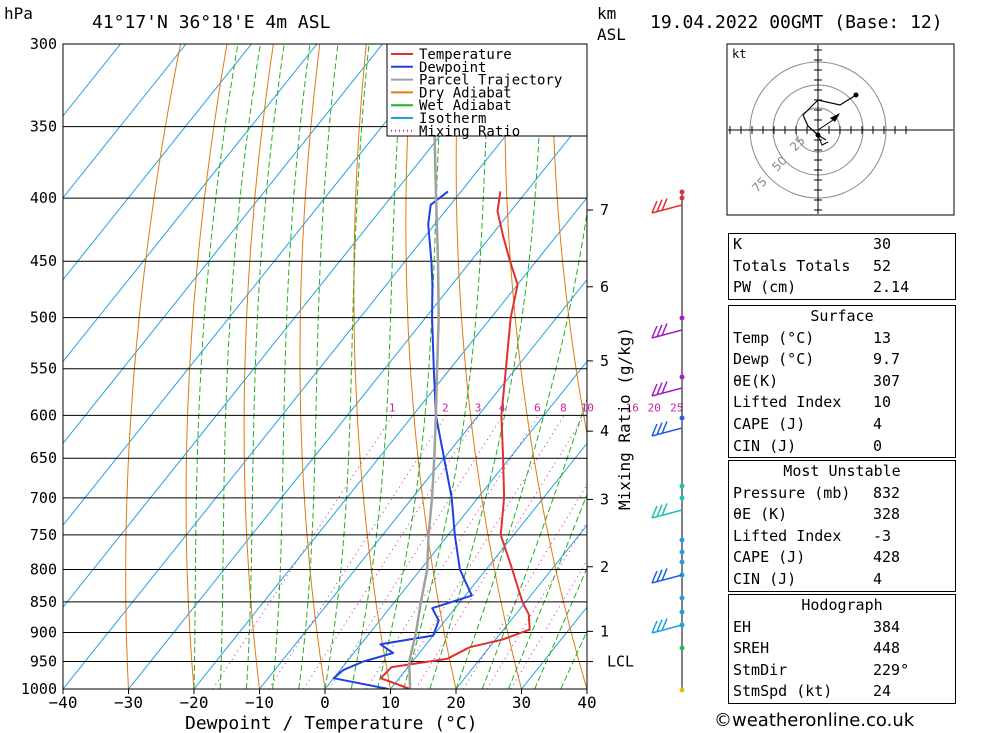  Describe the element at coordinates (620, 662) in the screenshot. I see `altitude-tick-label: LCL` at that location.